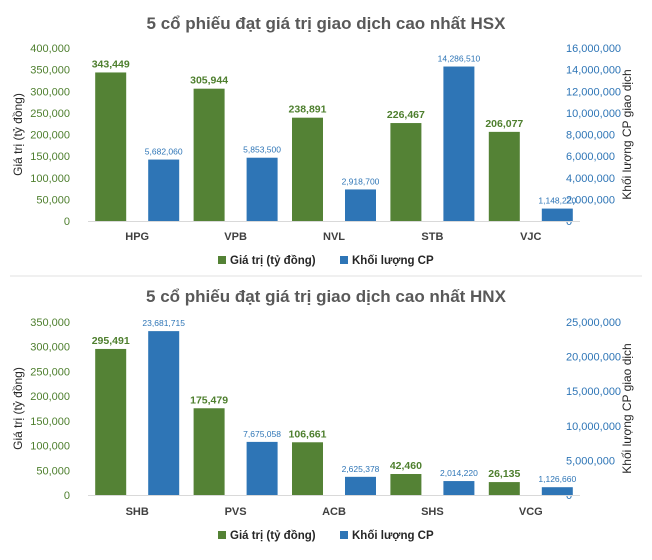 The image size is (652, 560). Describe the element at coordinates (590, 136) in the screenshot. I see `right-axis-tick: 8,000,000` at that location.